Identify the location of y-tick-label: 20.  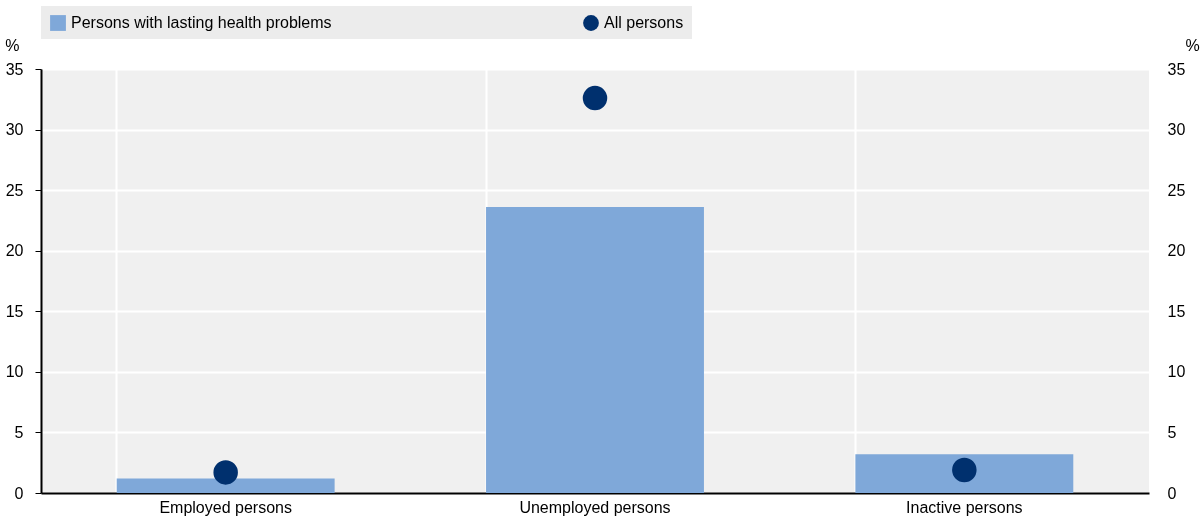
(14, 251).